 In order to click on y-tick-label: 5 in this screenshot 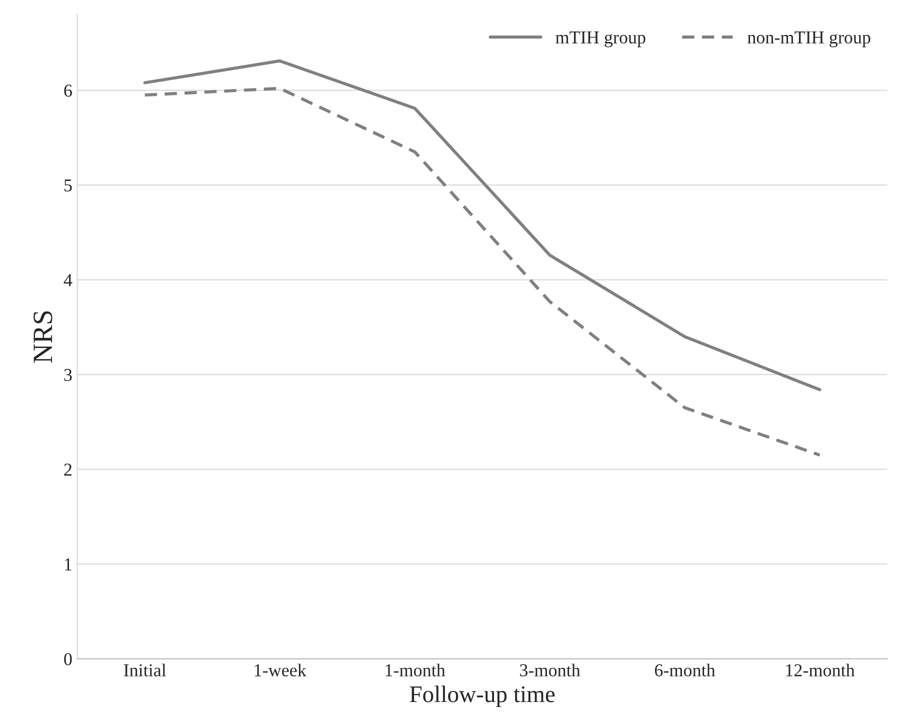, I will do `click(68, 185)`.